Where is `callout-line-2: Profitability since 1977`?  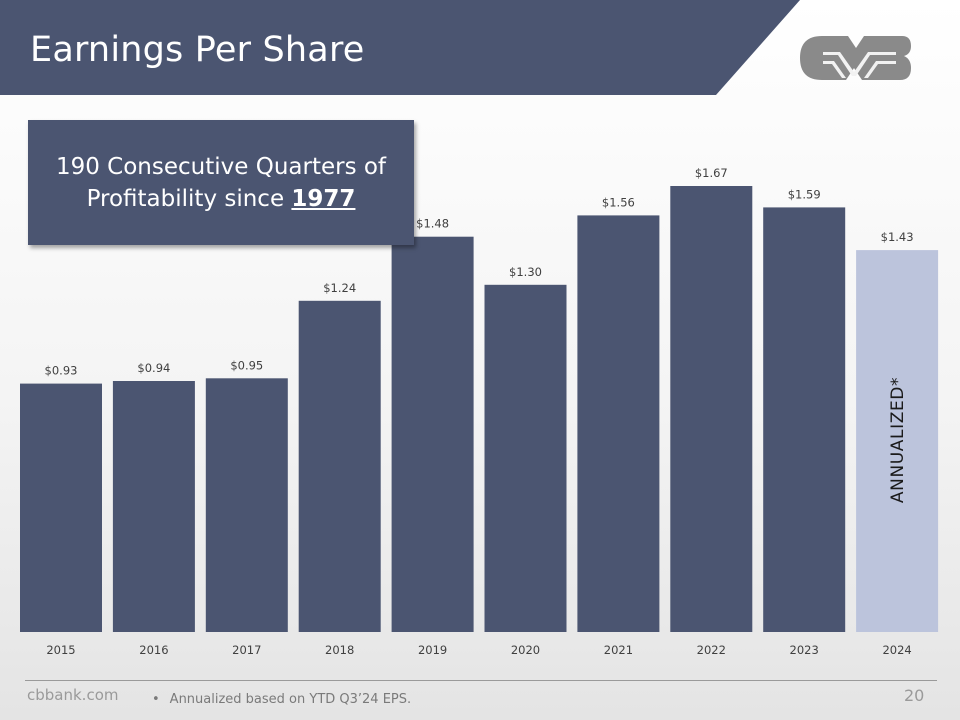 callout-line-2: Profitability since 1977 is located at coordinates (221, 199).